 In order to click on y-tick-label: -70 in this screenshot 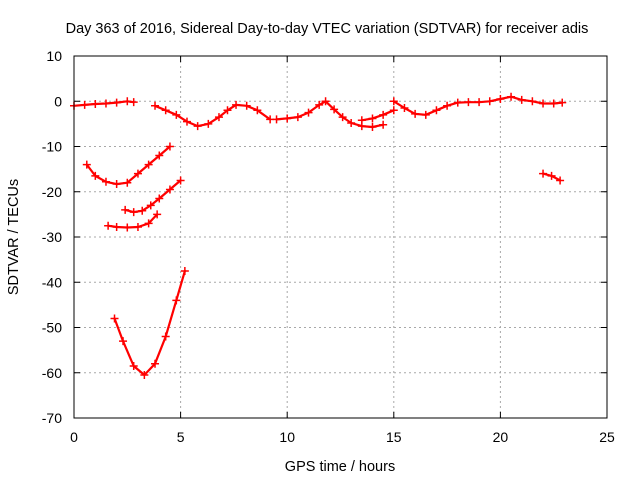, I will do `click(52, 418)`.